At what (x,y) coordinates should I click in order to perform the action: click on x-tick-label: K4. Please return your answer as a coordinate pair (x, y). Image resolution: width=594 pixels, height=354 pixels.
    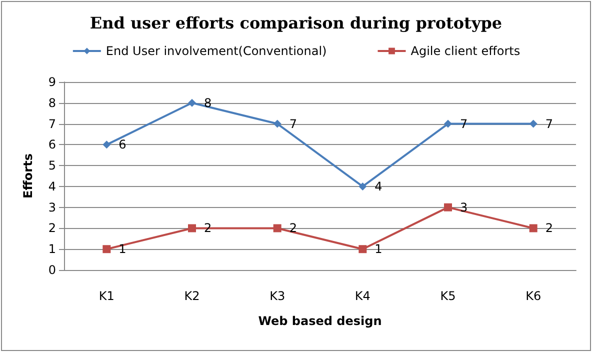
    Looking at the image, I should click on (362, 296).